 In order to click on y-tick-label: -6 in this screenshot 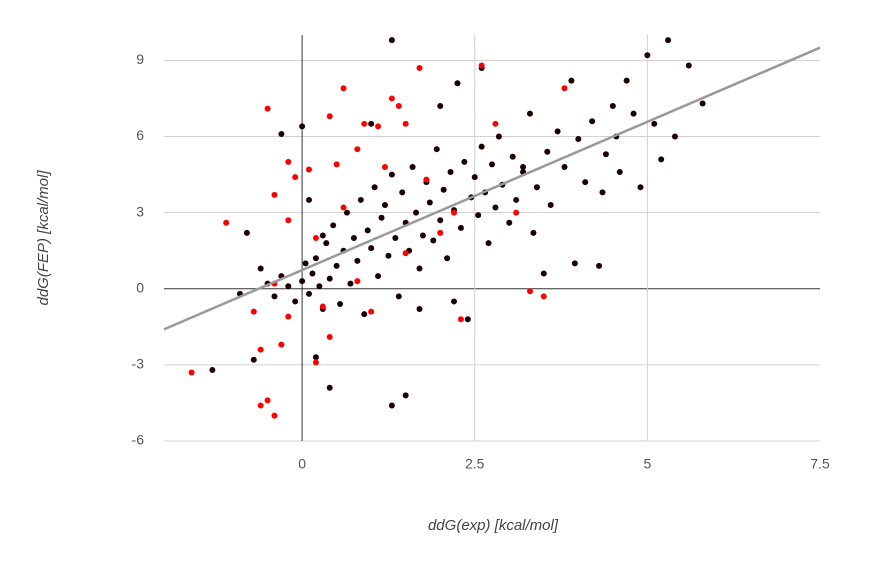, I will do `click(138, 440)`.